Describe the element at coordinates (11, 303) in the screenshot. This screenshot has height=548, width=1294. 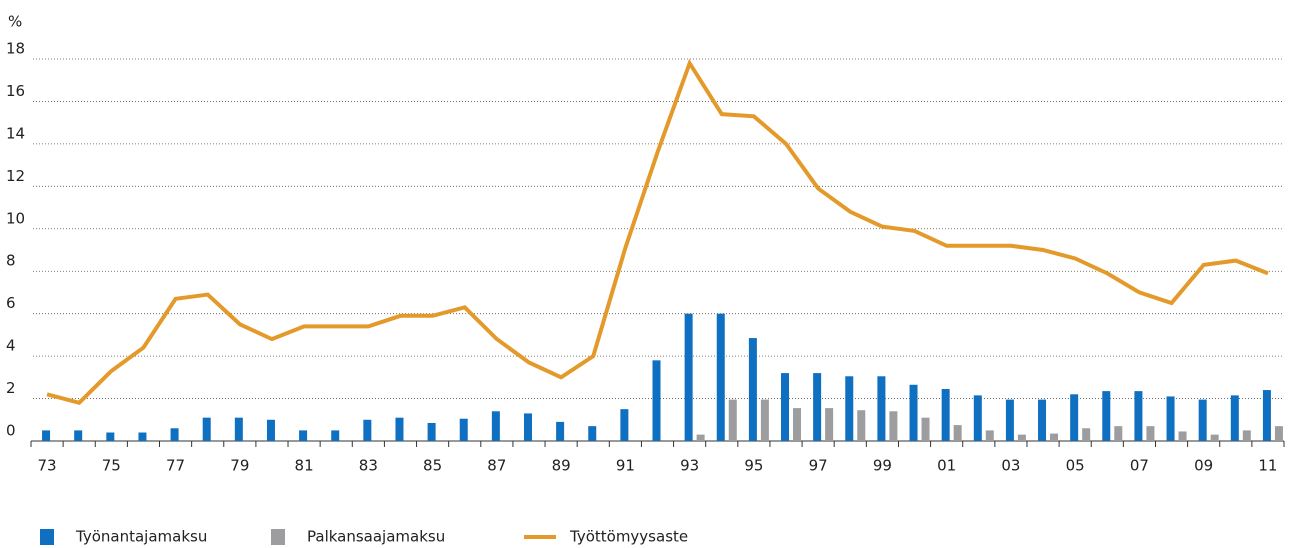
I see `y-tick-label: 6` at that location.